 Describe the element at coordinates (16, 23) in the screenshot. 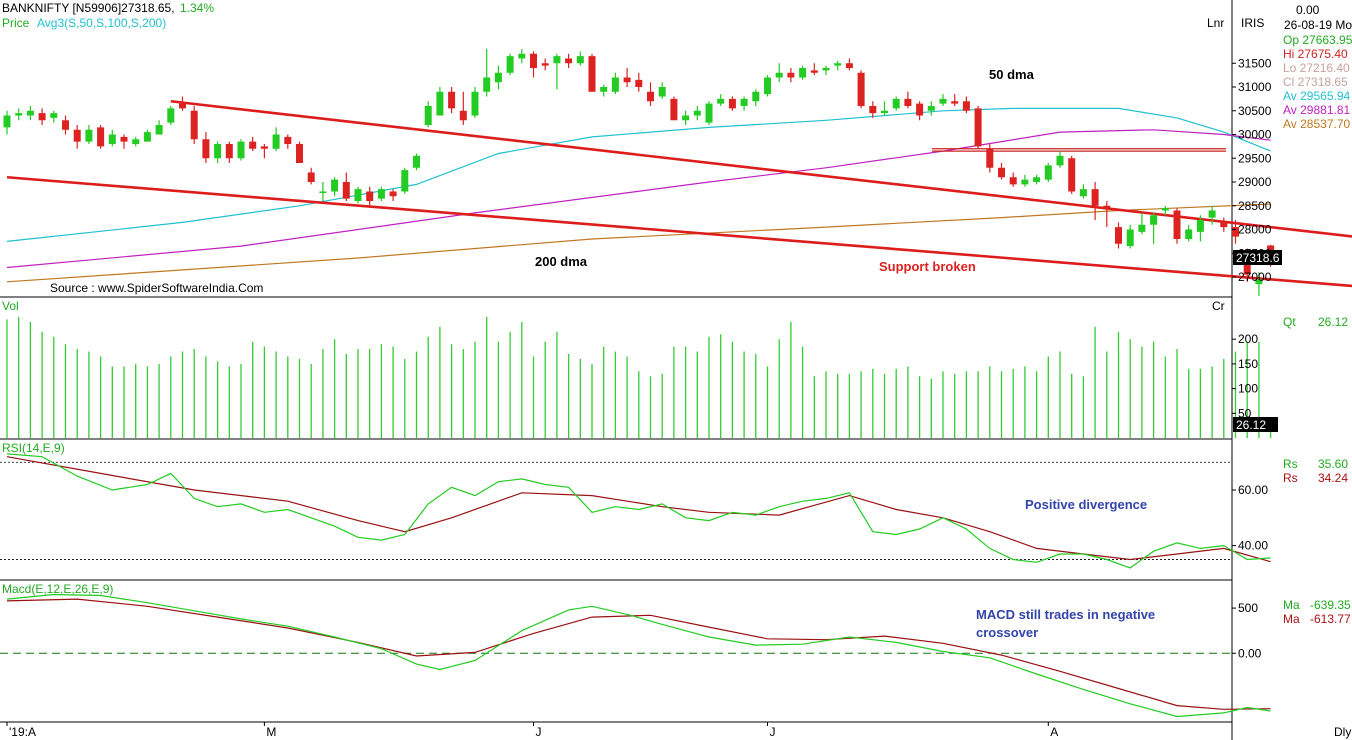

I see `price-label: Price` at that location.